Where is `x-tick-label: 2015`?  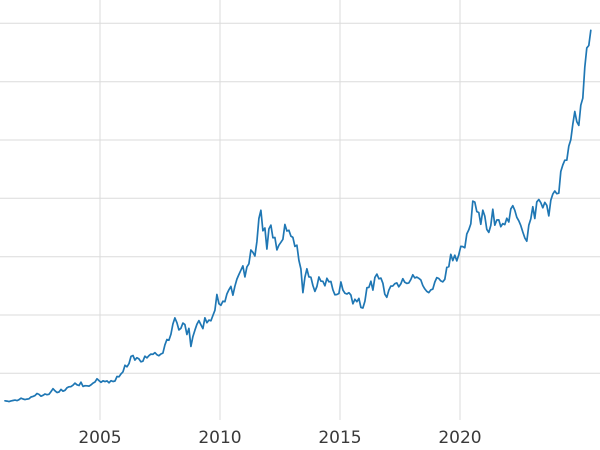
x-tick-label: 2015 is located at coordinates (339, 438).